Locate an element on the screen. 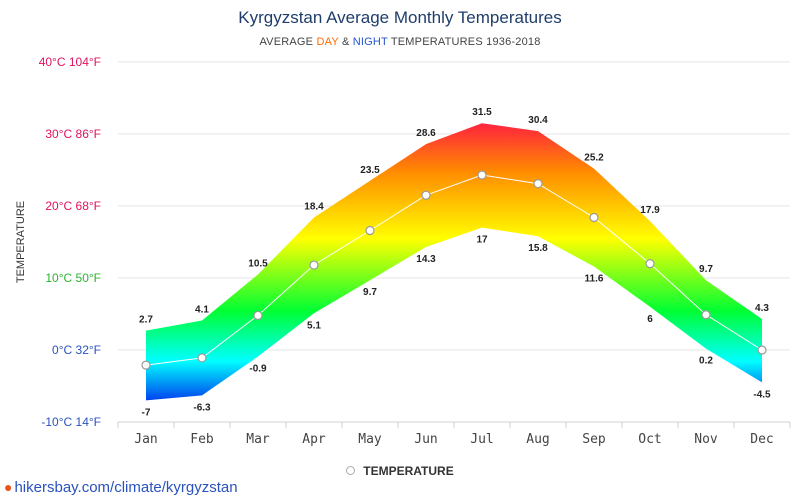  y-axis-label: TEMPERATURE is located at coordinates (21, 242).